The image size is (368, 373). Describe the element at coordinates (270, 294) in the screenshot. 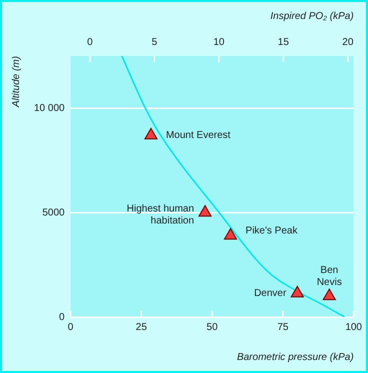

I see `annotation: Denver` at that location.